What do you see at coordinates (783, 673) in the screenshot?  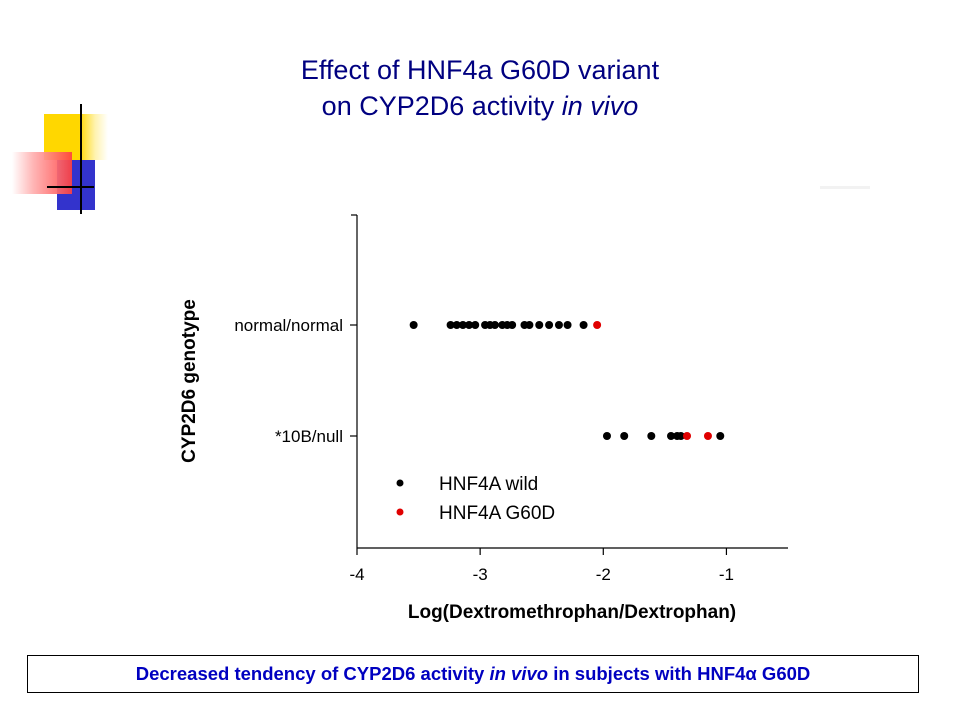 I see `caption-end: G60D` at bounding box center [783, 673].